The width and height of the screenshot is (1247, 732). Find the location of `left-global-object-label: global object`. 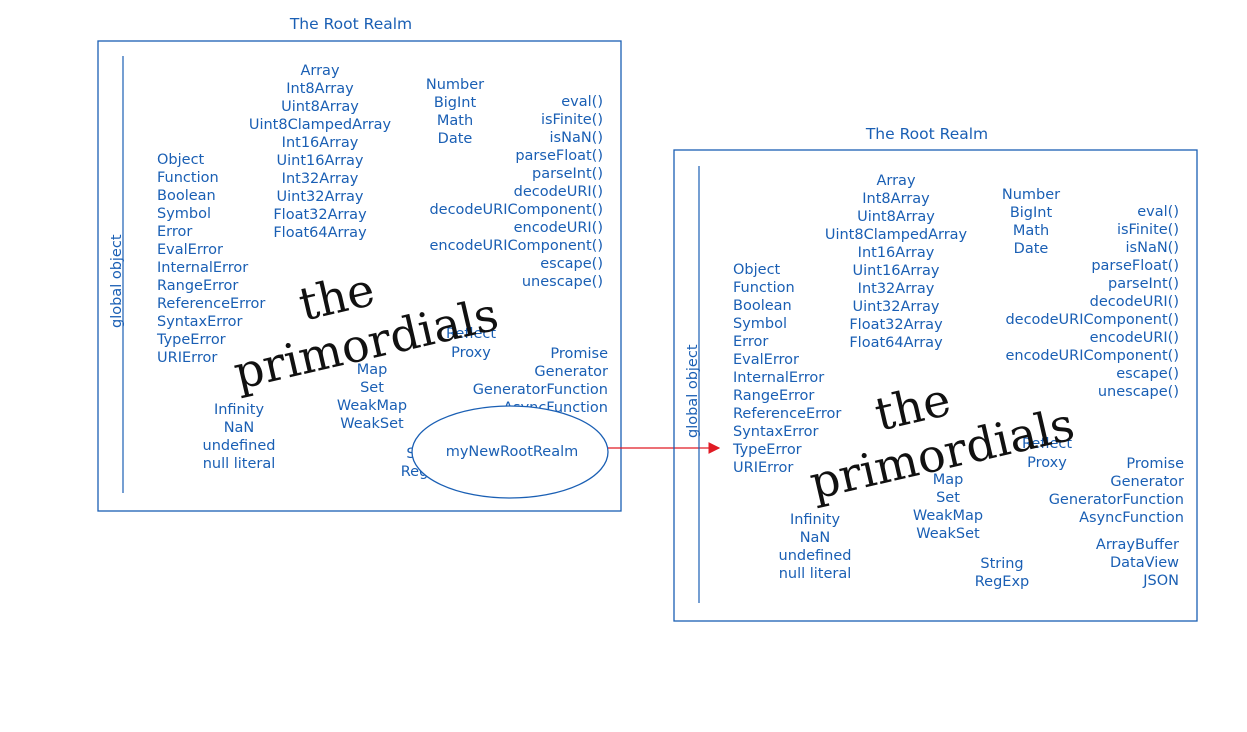

left-global-object-label: global object is located at coordinates (117, 281).